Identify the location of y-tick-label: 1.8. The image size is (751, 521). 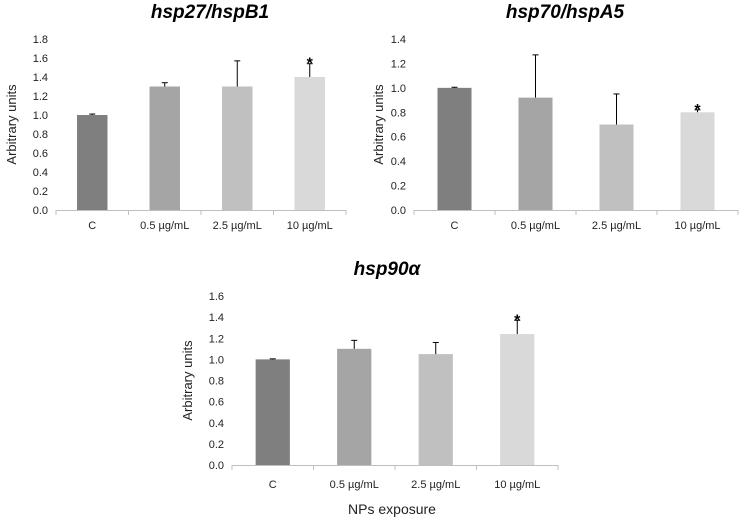
(40, 40).